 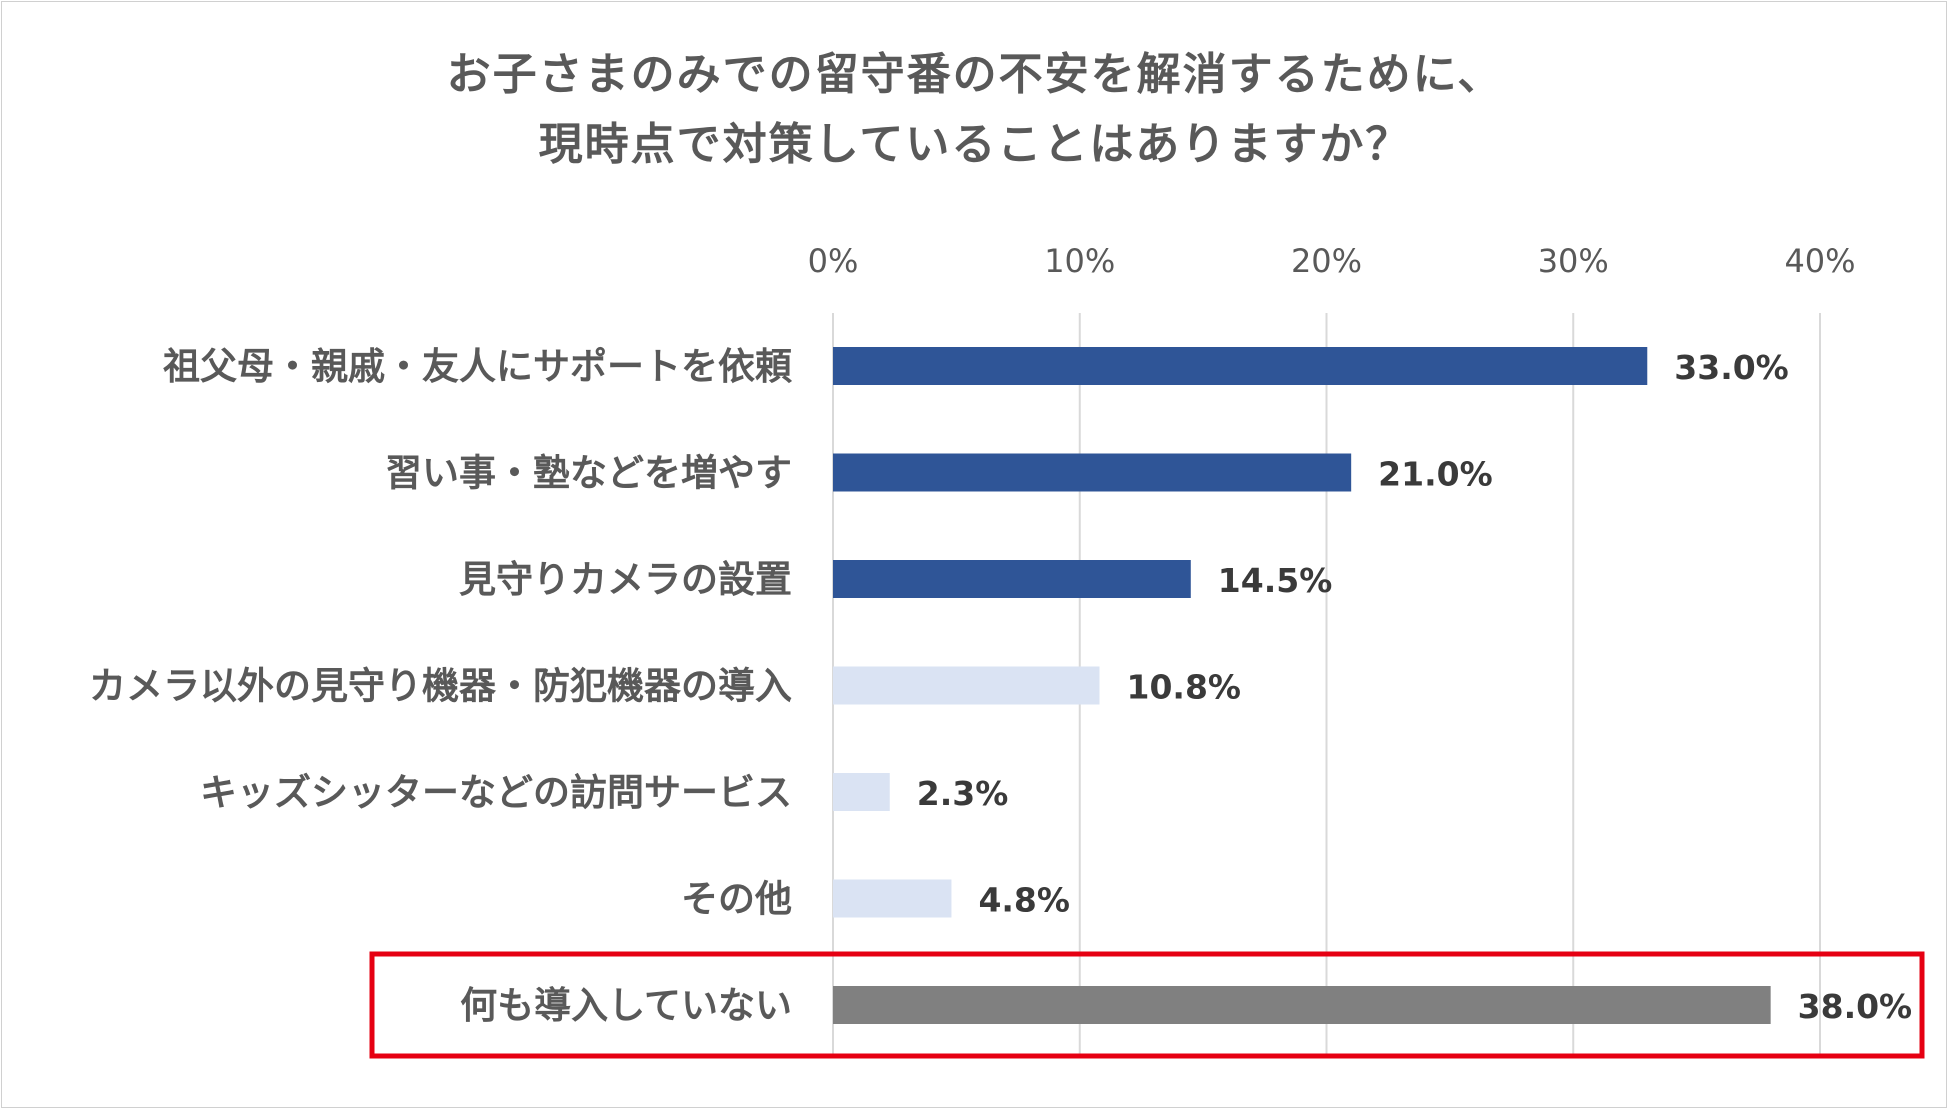 What do you see at coordinates (1819, 261) in the screenshot?
I see `x-tick-label: 40%` at bounding box center [1819, 261].